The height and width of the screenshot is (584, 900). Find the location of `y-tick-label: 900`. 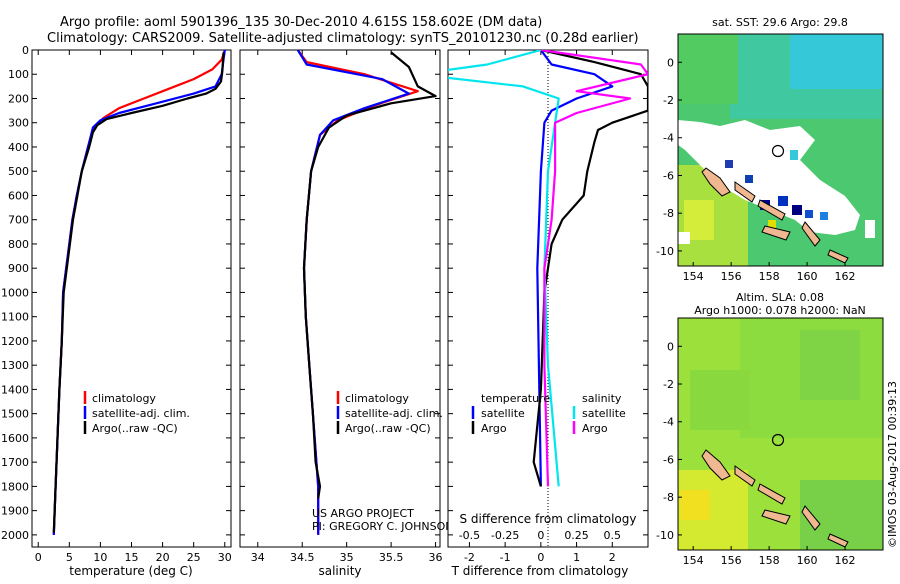

y-tick-label: 900 is located at coordinates (18, 268).